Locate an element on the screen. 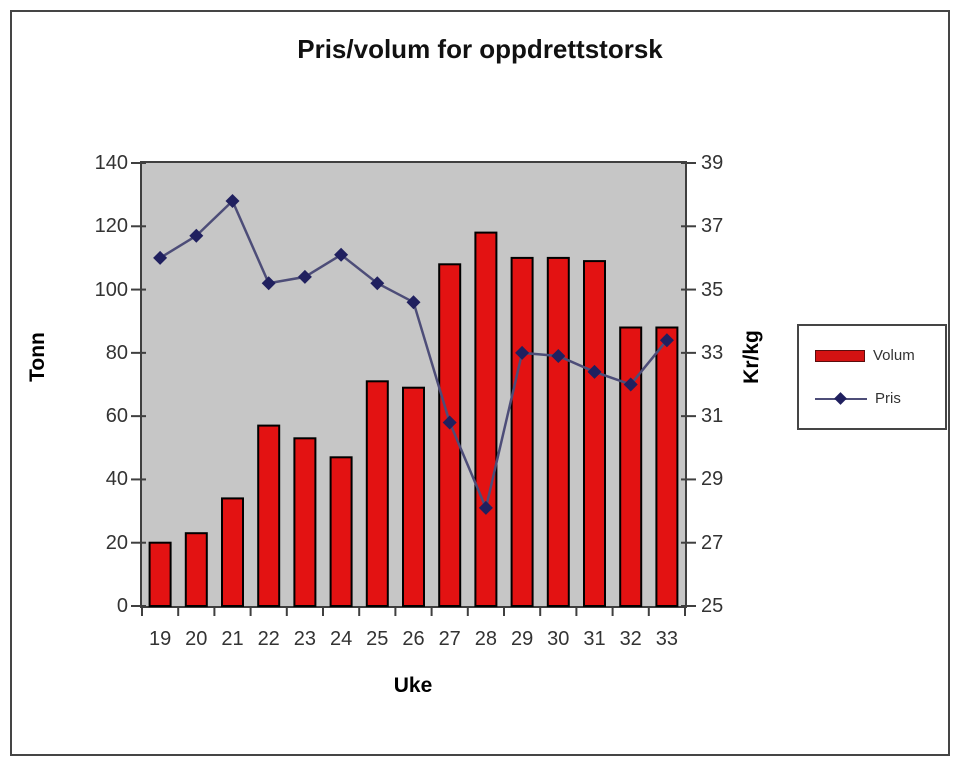 This screenshot has width=960, height=766. x-axis-tick-label: 26 is located at coordinates (413, 639).